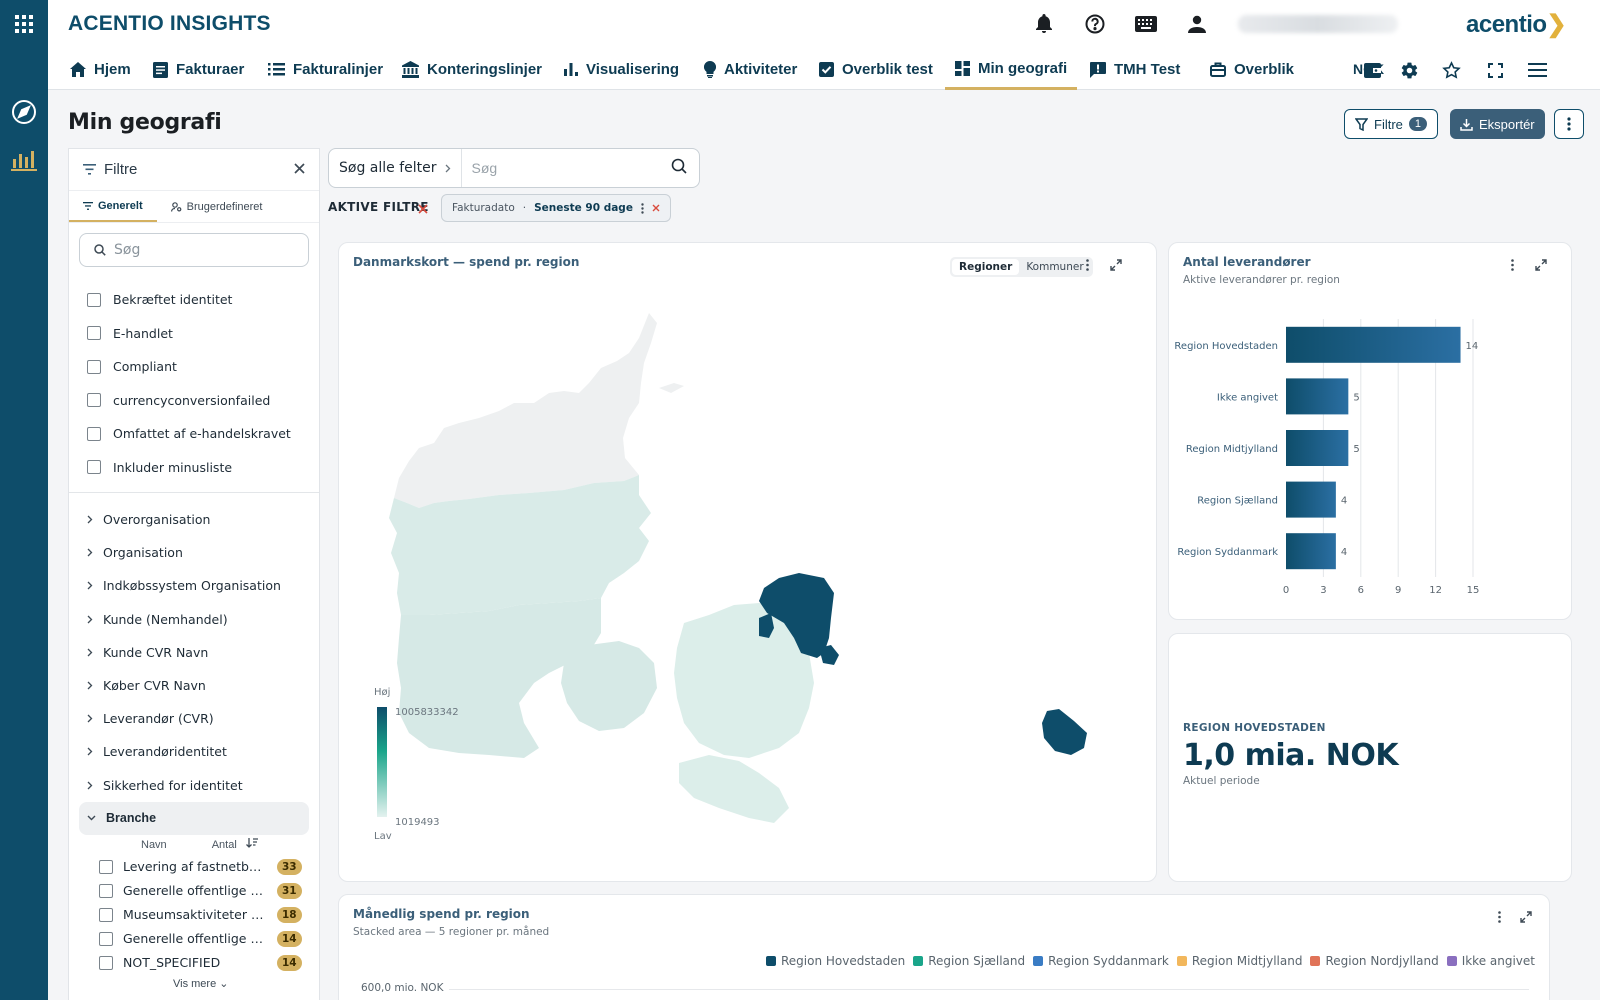 The width and height of the screenshot is (1600, 1000). I want to click on filter-group-branche: Branche, so click(194, 818).